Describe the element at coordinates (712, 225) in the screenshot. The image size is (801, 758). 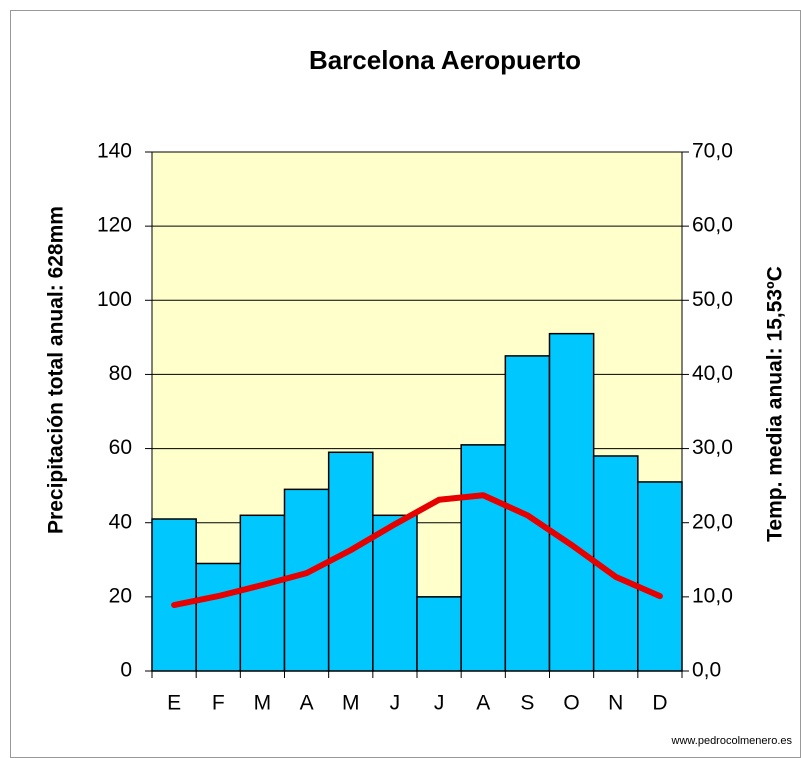
I see `y2-tick-label: 60,0` at that location.